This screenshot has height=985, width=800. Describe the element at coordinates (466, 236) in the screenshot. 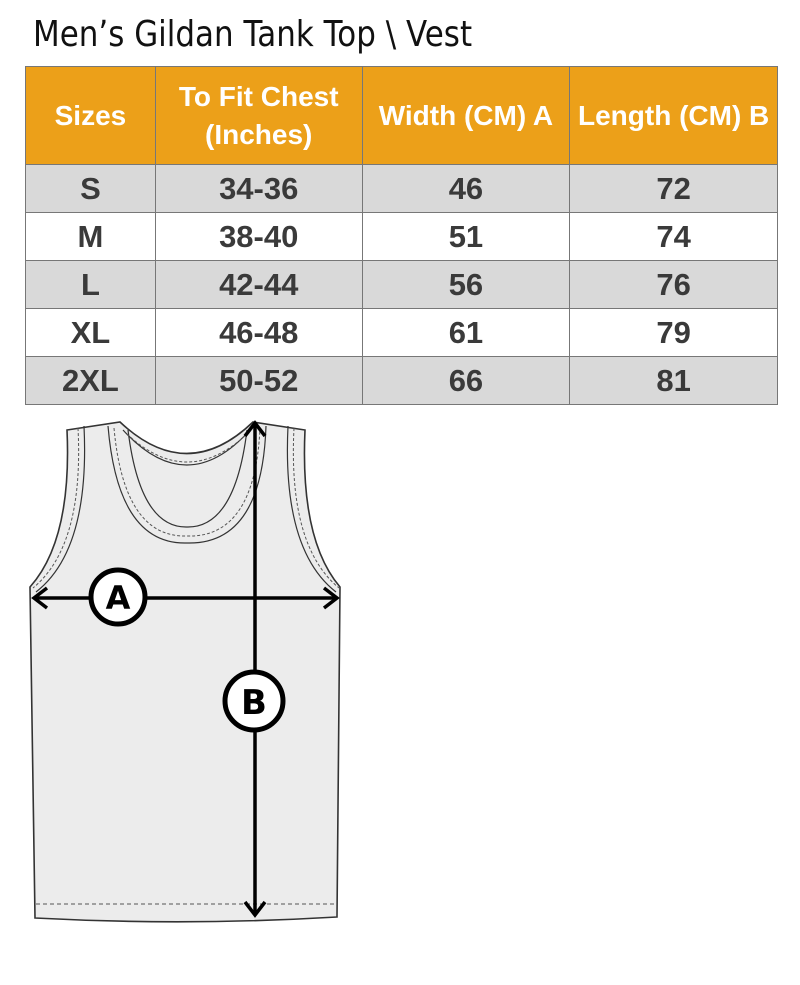

I see `cell-width: 51` at that location.